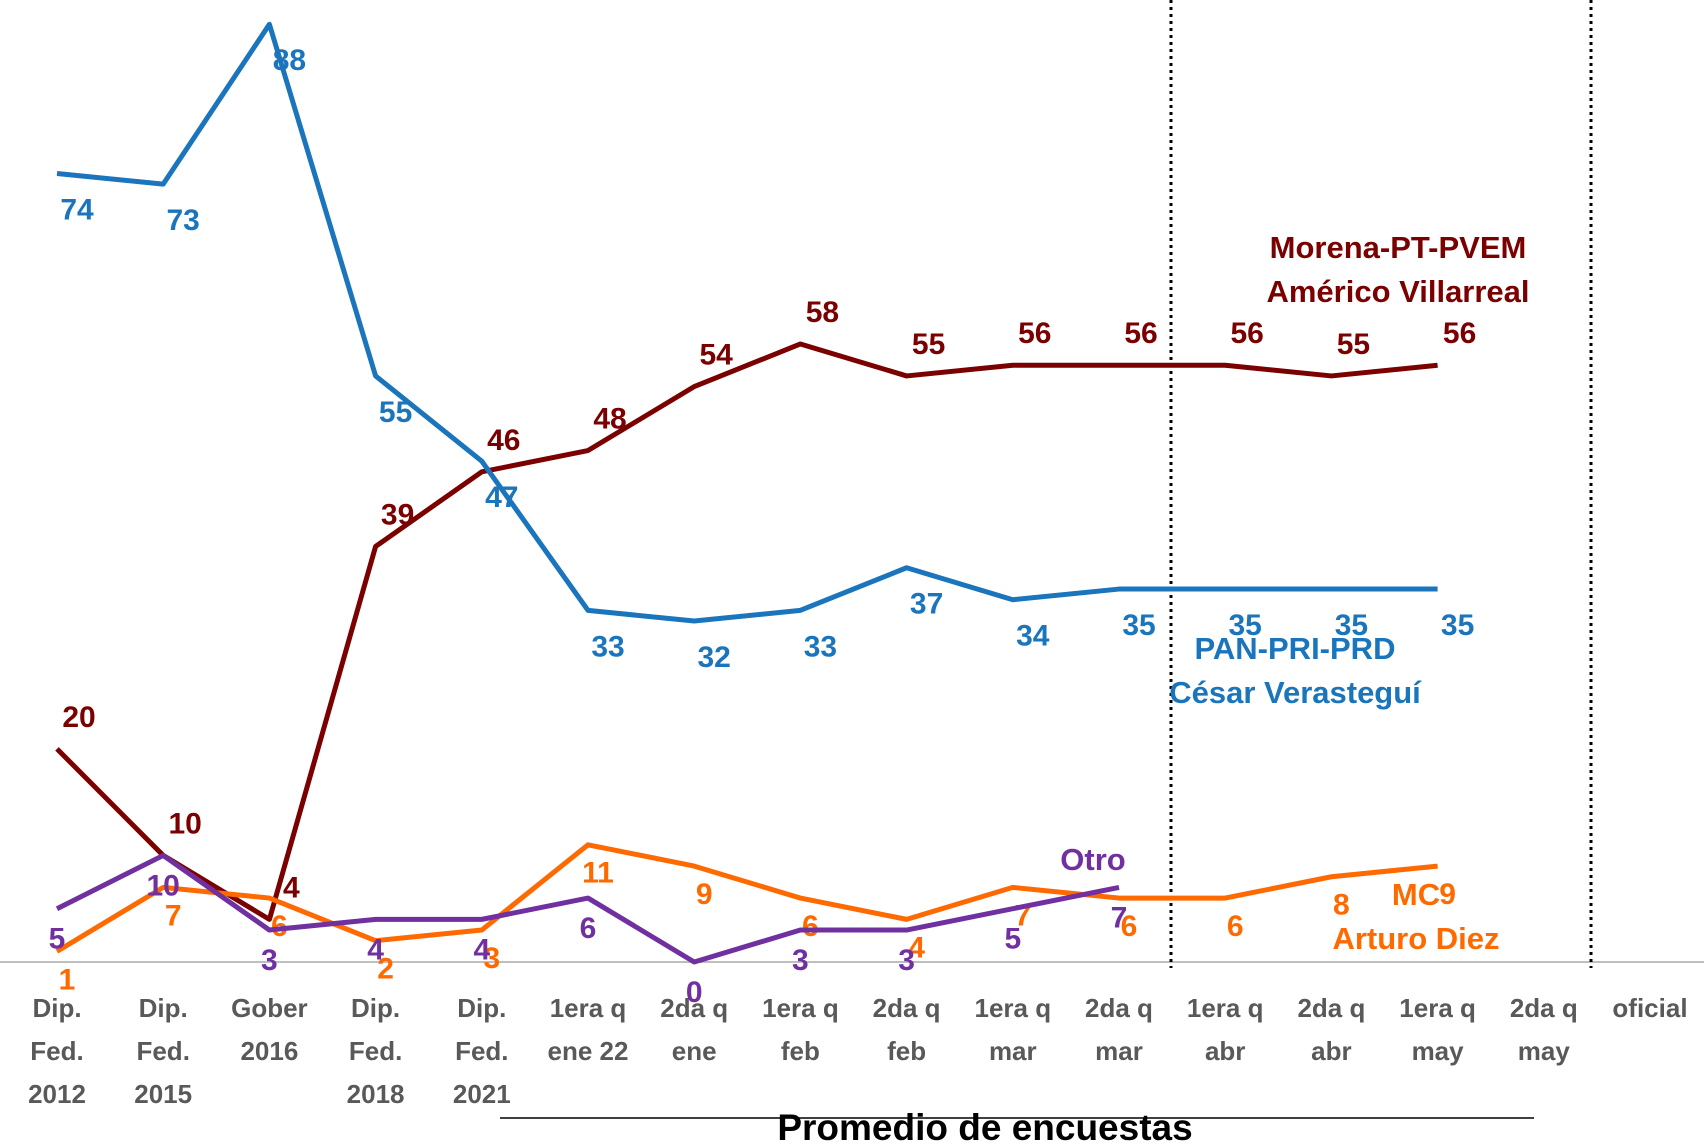  I want to click on data-label: 39, so click(397, 514).